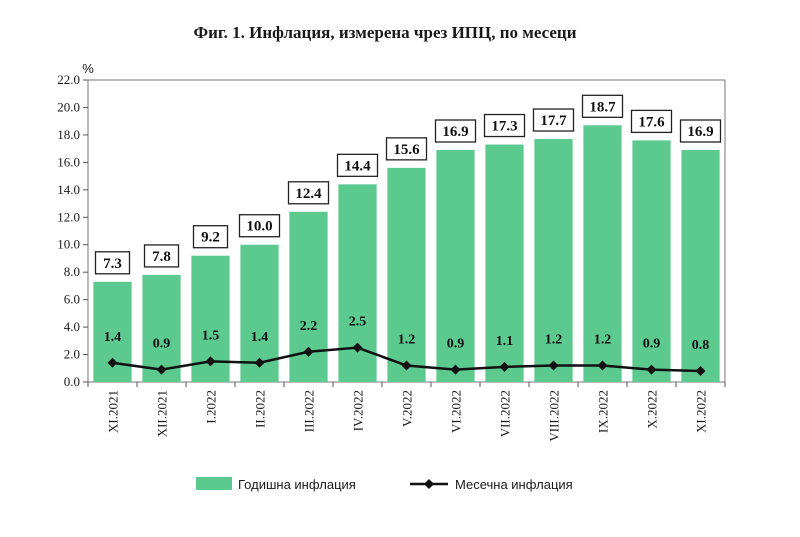 This screenshot has height=537, width=800. What do you see at coordinates (72, 271) in the screenshot?
I see `y-tick-label: 8.0` at bounding box center [72, 271].